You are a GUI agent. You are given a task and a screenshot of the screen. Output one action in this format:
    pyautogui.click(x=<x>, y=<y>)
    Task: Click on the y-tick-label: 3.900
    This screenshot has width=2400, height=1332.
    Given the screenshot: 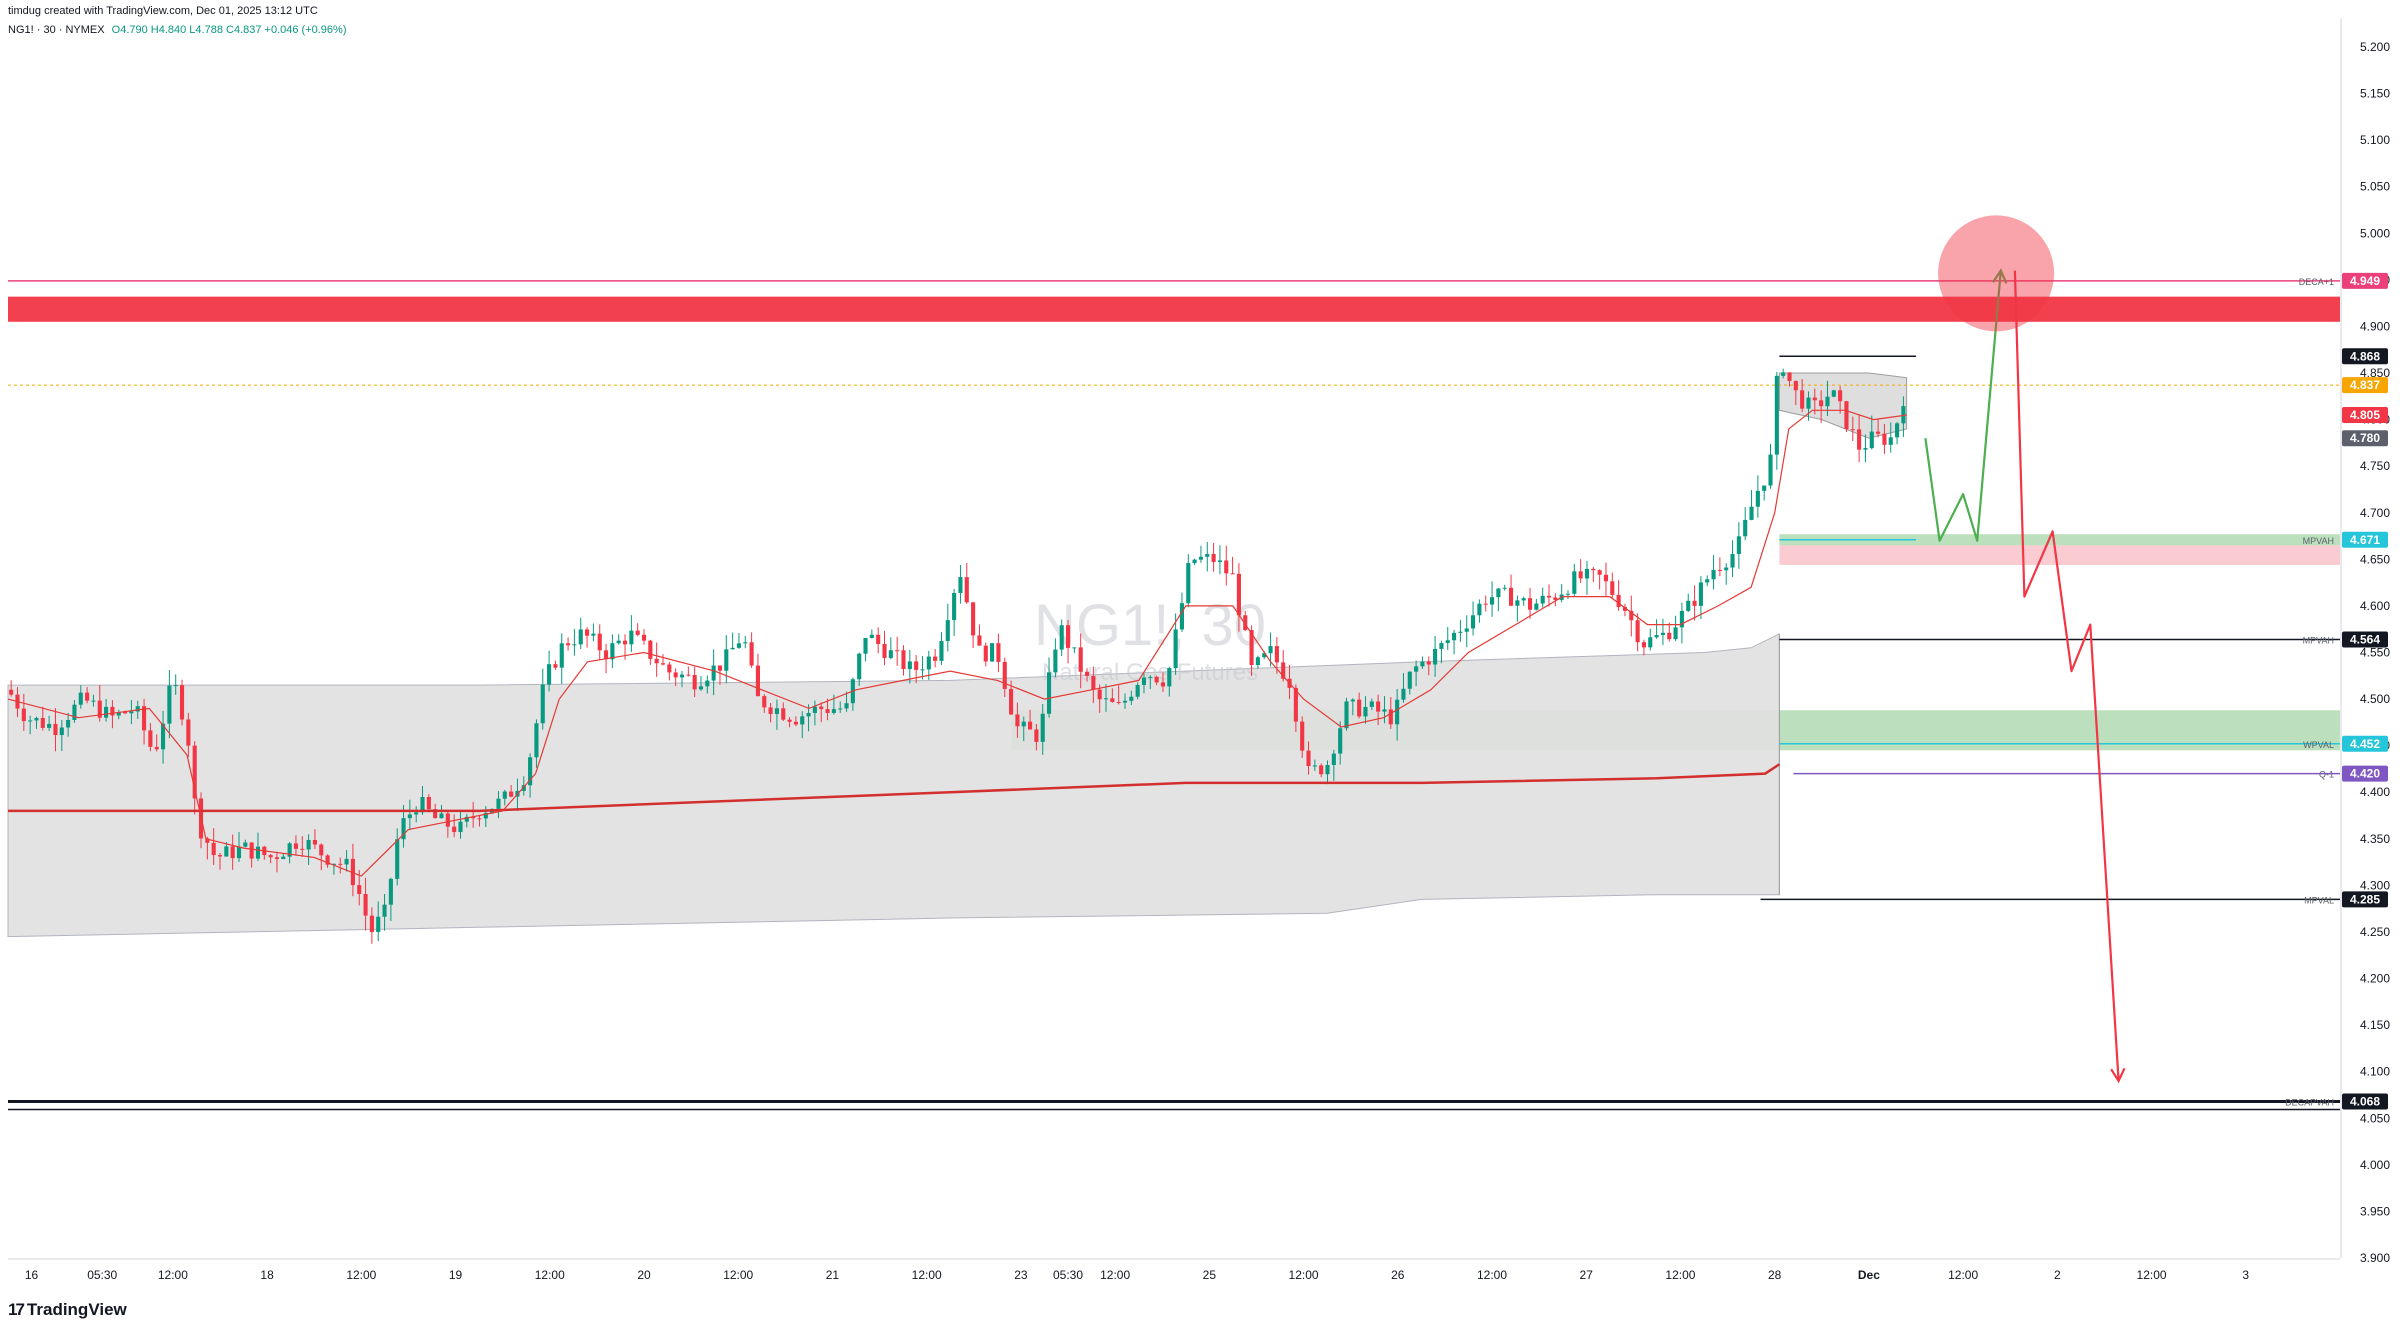 What is the action you would take?
    pyautogui.click(x=2375, y=1258)
    